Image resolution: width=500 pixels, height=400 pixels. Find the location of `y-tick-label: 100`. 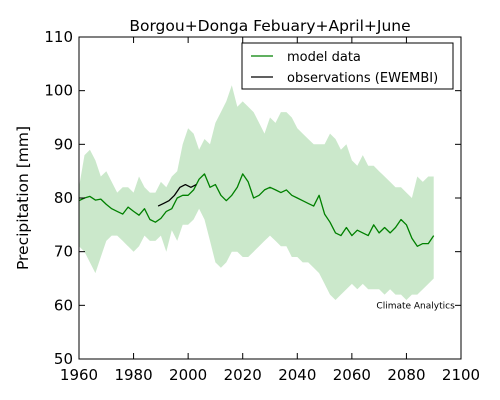

y-tick-label: 100 is located at coordinates (58, 91).